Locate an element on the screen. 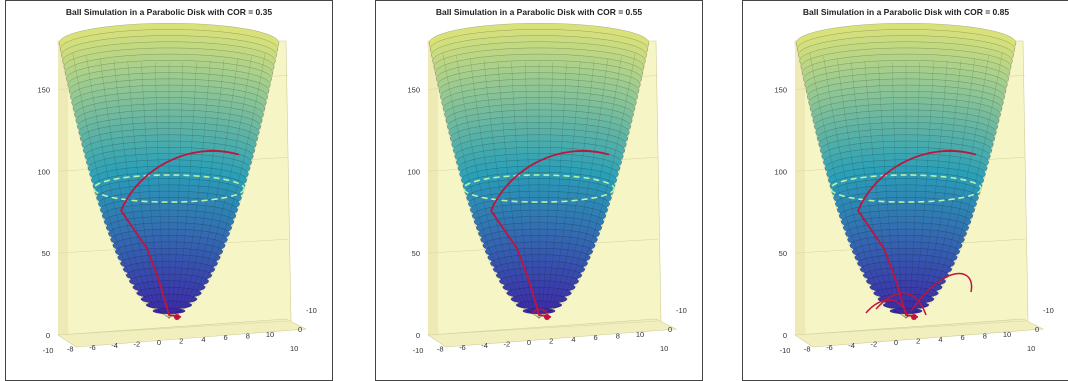 This screenshot has height=381, width=1068. y-tick-label: -10 is located at coordinates (311, 310).